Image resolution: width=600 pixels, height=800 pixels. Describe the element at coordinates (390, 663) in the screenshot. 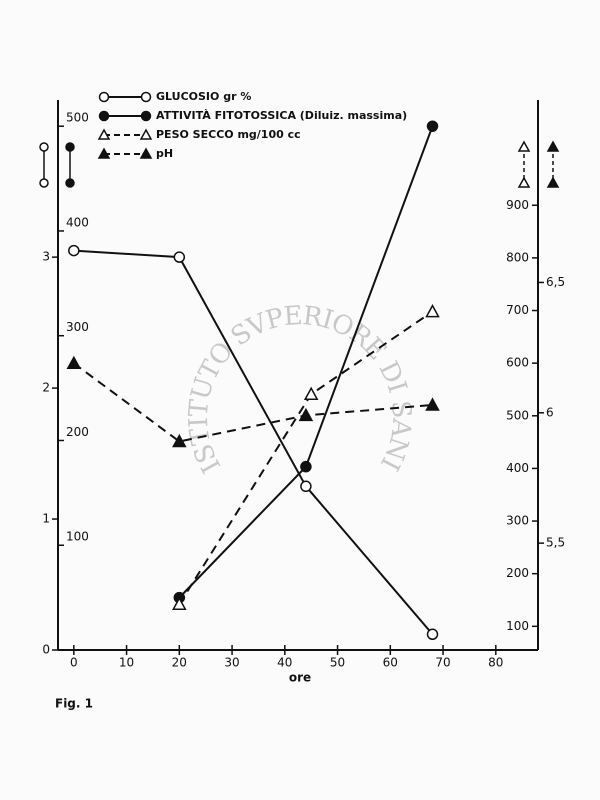

I see `x-tick-label: 60` at that location.